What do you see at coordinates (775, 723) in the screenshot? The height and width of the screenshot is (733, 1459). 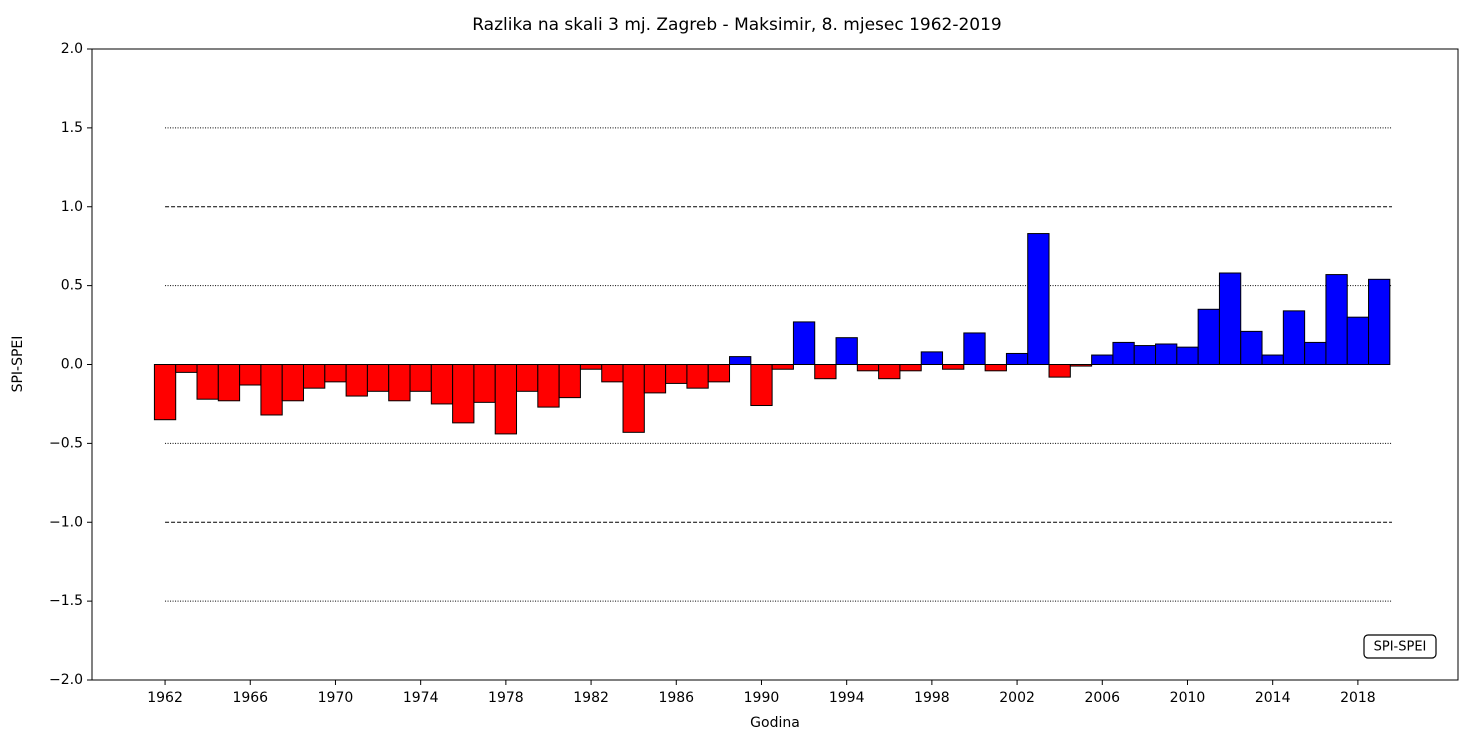 I see `x-axis-label: Godina` at bounding box center [775, 723].